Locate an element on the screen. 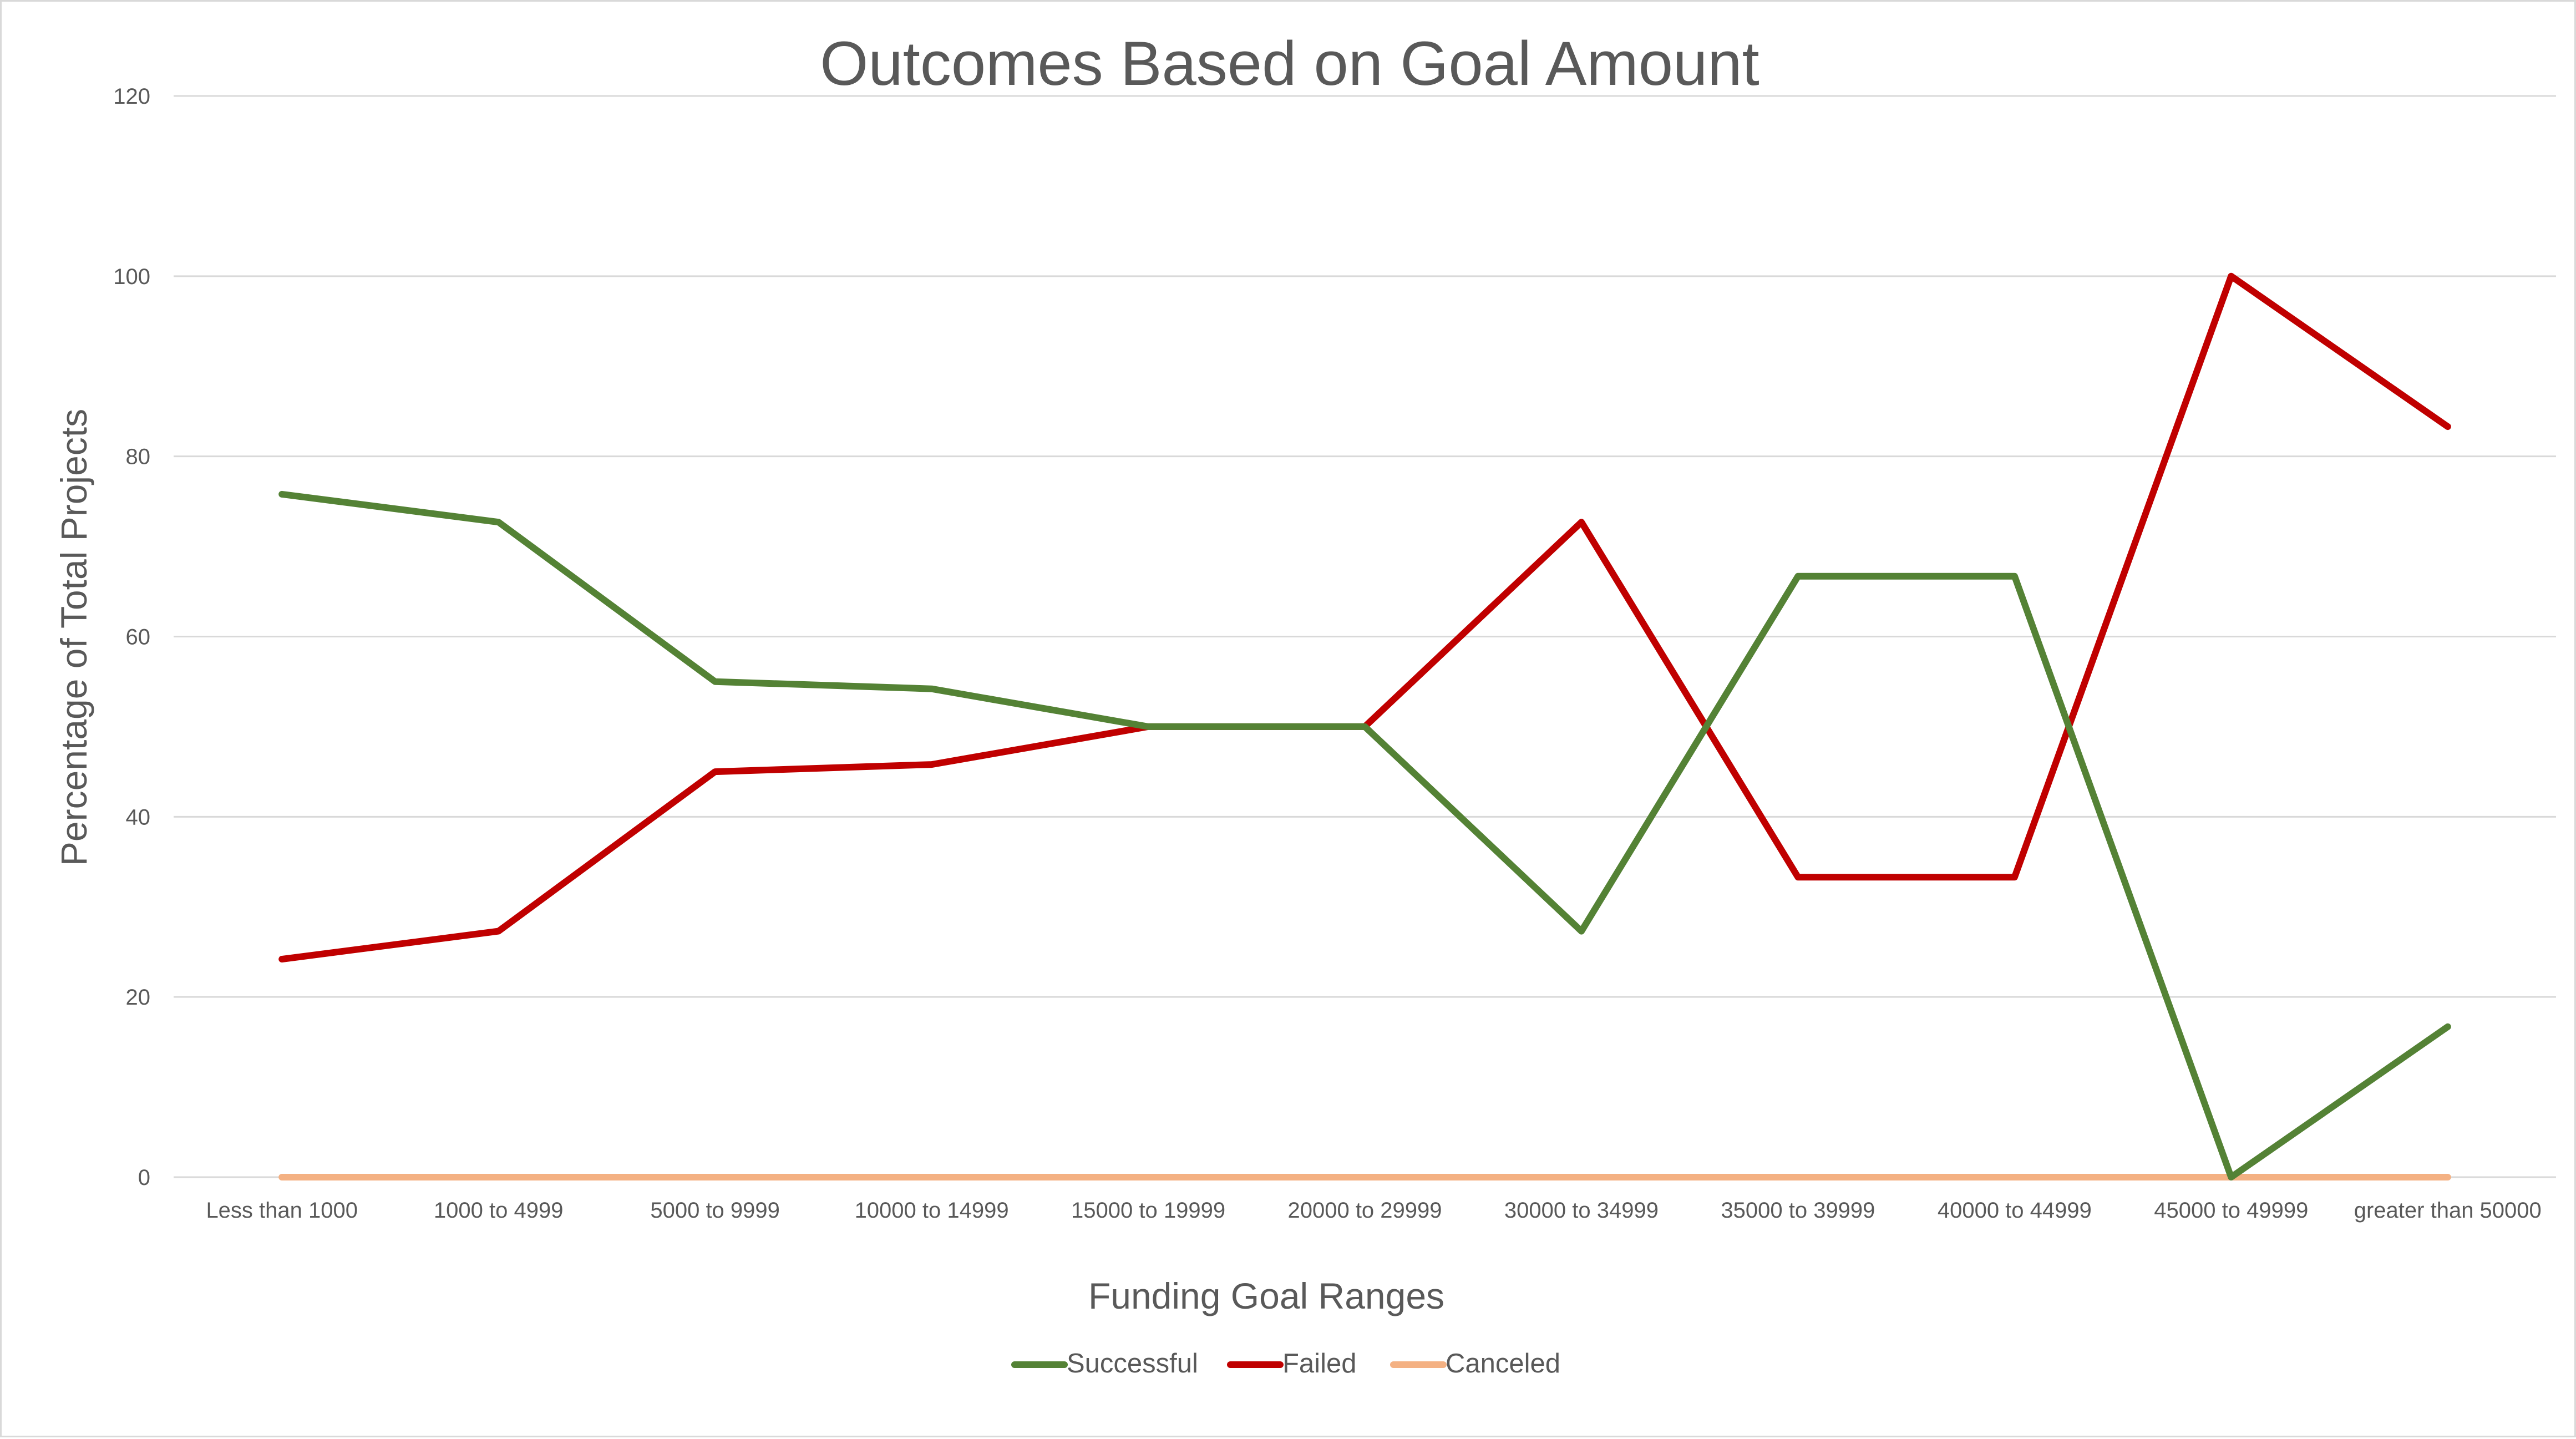 The width and height of the screenshot is (2576, 1439). x-tick-label: 10000 to 14999 is located at coordinates (932, 1210).